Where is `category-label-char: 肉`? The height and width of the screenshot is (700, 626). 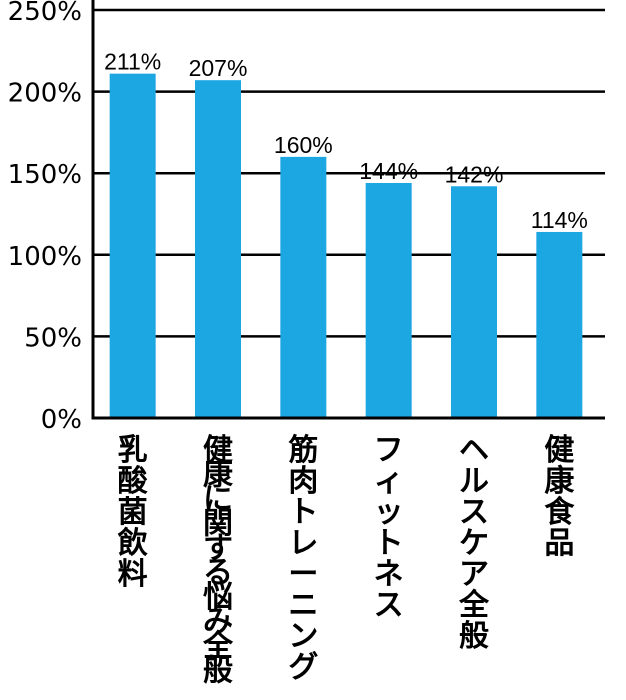 category-label-char: 肉 is located at coordinates (303, 481).